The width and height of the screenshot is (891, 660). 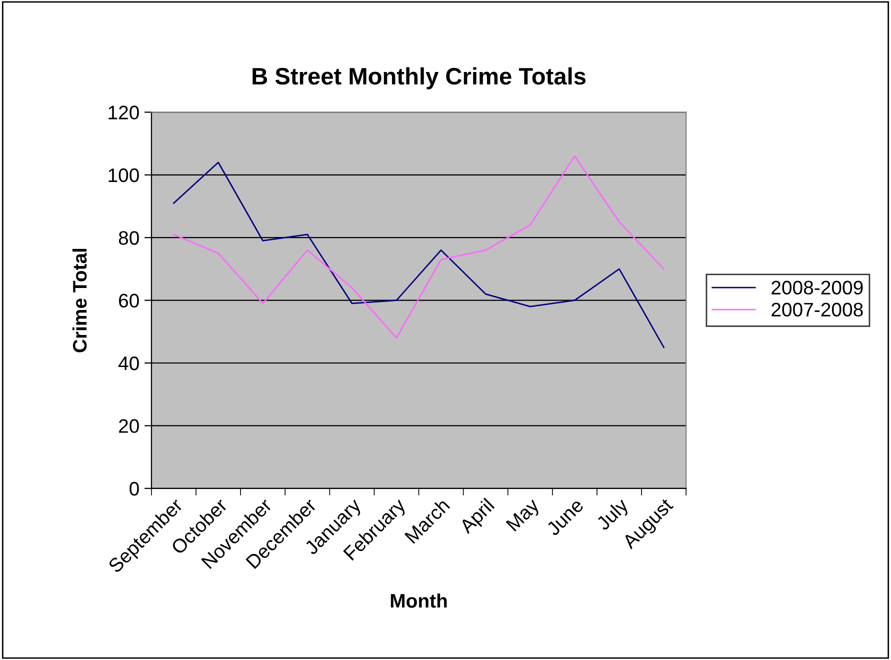 I want to click on legend-label: 2008-2009, so click(x=817, y=287).